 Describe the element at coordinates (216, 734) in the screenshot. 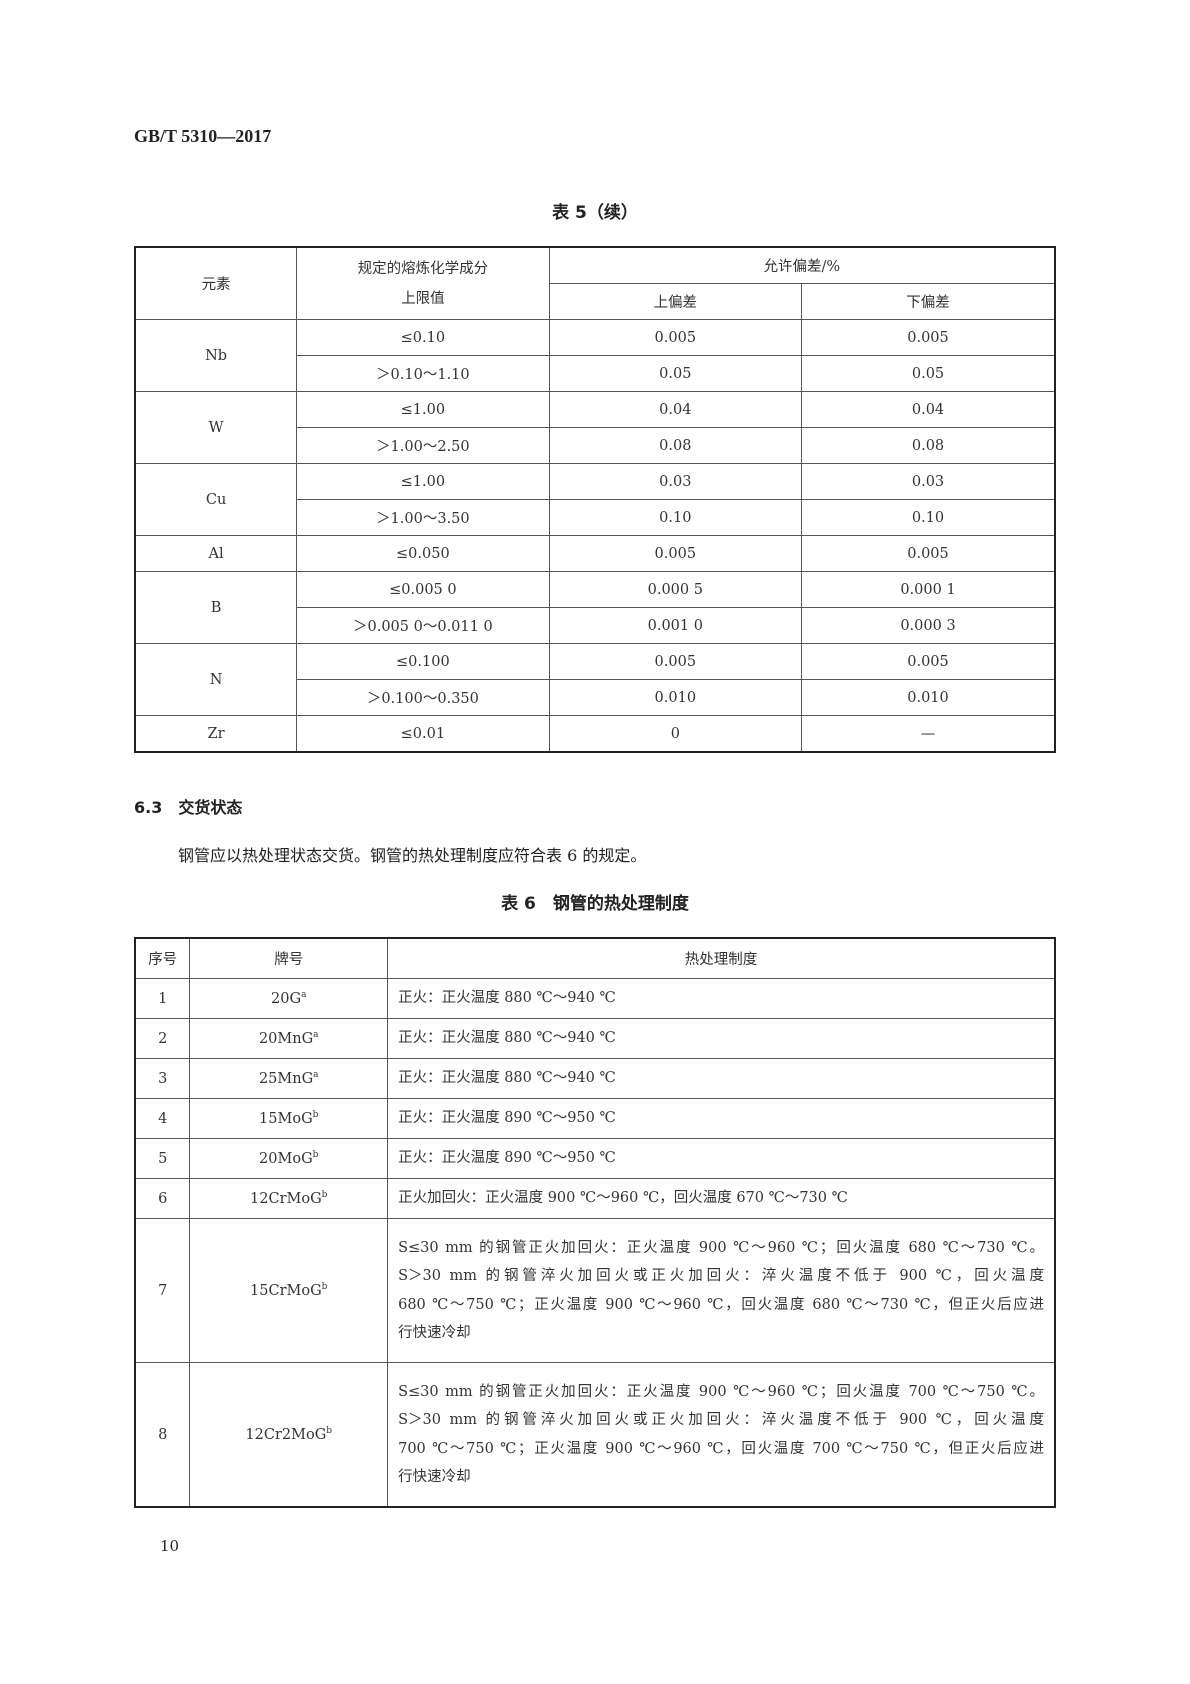

I see `element-cell: Zr` at that location.